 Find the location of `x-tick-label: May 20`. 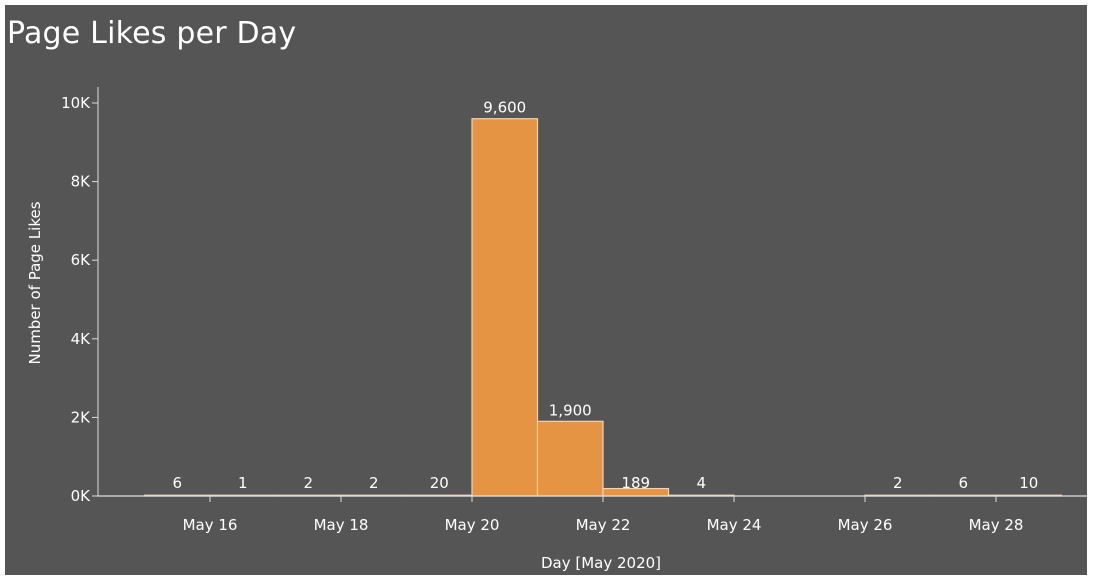

x-tick-label: May 20 is located at coordinates (472, 525).